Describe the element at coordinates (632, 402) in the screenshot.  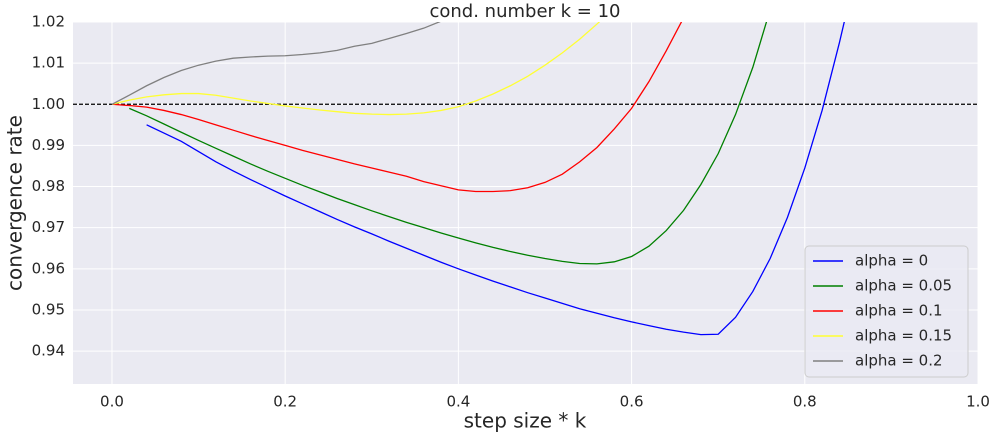
I see `x-tick-label: 0.6` at that location.